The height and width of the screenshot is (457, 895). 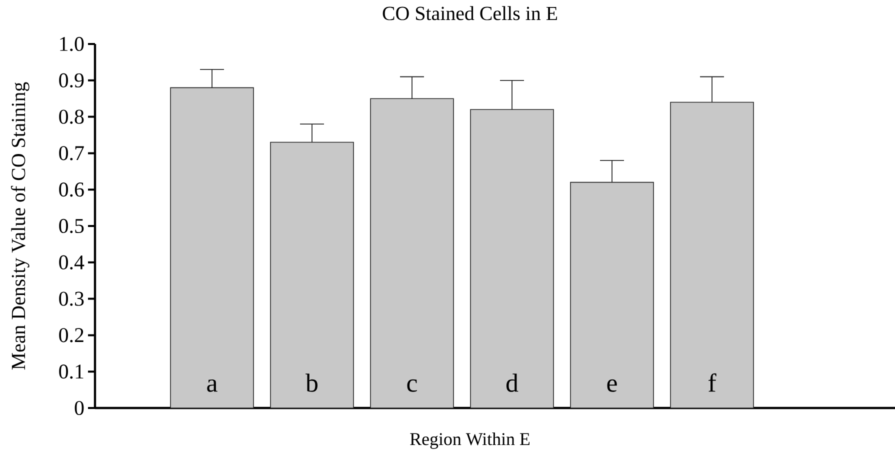 I want to click on x-axis-title: Region Within E, so click(x=470, y=440).